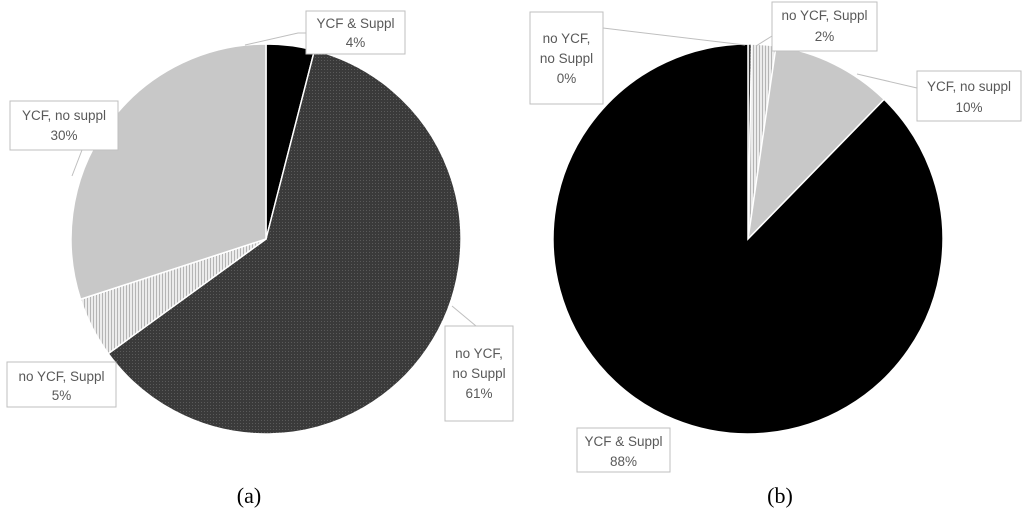 The image size is (1024, 519). What do you see at coordinates (623, 461) in the screenshot?
I see `value-b-ycf-and-suppl: 88%` at bounding box center [623, 461].